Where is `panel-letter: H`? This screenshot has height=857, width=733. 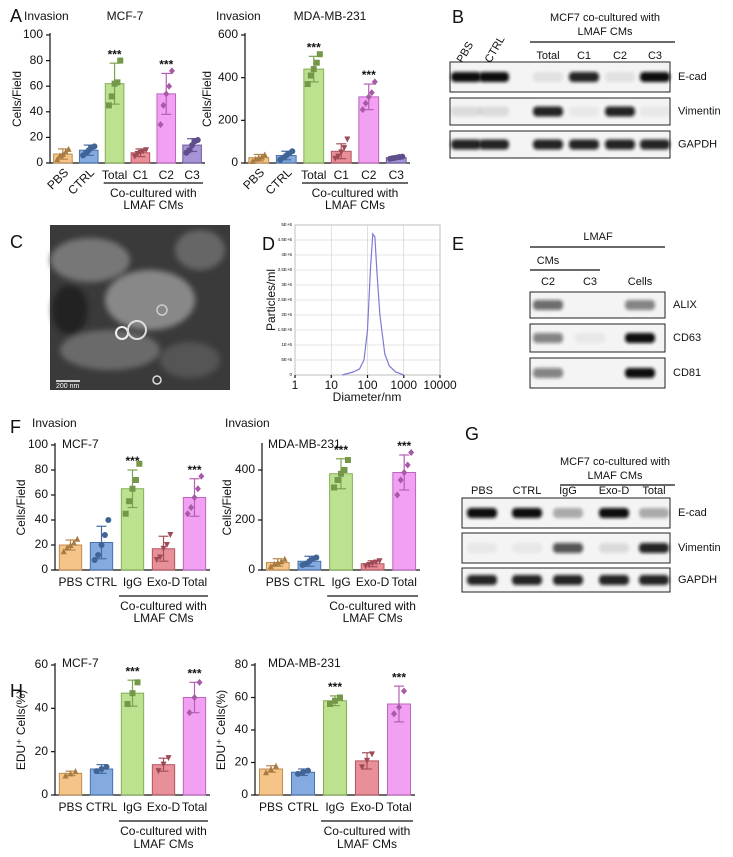
panel-letter: H is located at coordinates (16, 691).